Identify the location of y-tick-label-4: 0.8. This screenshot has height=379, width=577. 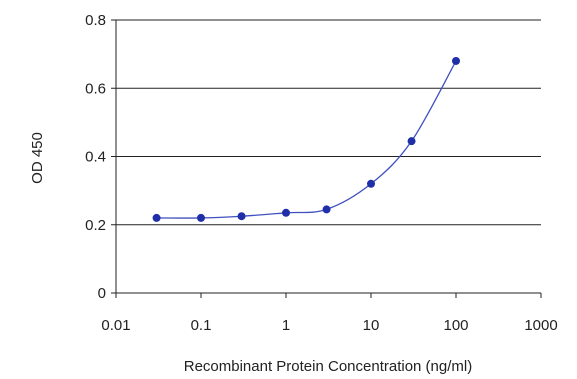
(95, 20).